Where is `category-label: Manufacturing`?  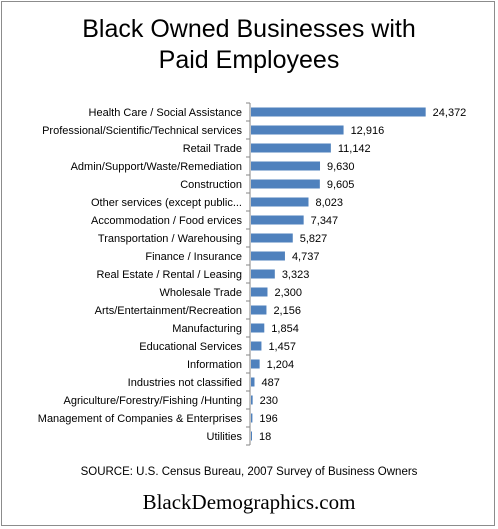
category-label: Manufacturing is located at coordinates (207, 329).